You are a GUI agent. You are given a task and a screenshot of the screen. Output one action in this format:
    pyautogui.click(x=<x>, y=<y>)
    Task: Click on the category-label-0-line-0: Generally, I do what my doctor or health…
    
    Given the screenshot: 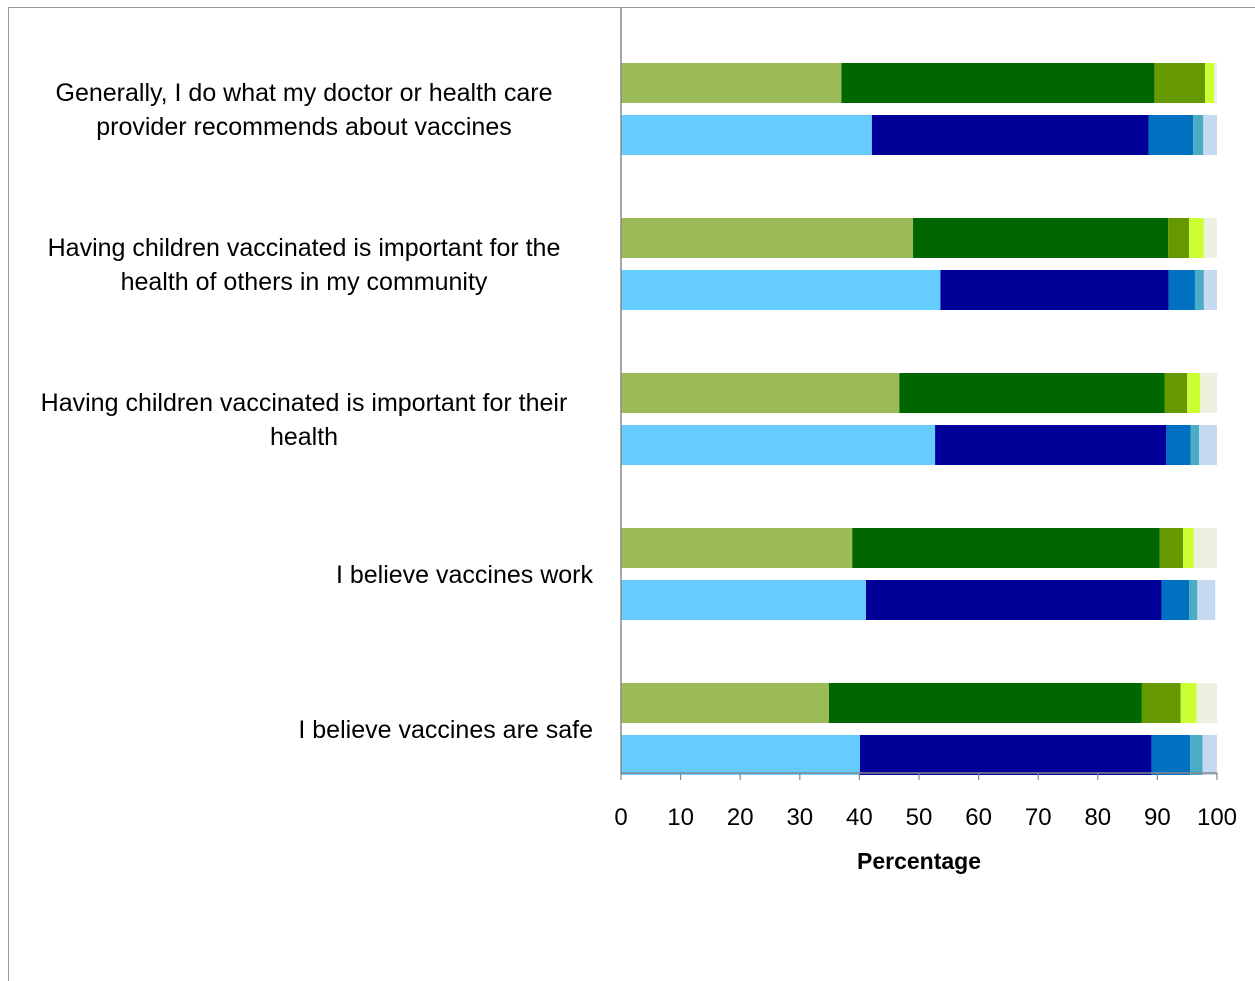 What is the action you would take?
    pyautogui.click(x=304, y=93)
    